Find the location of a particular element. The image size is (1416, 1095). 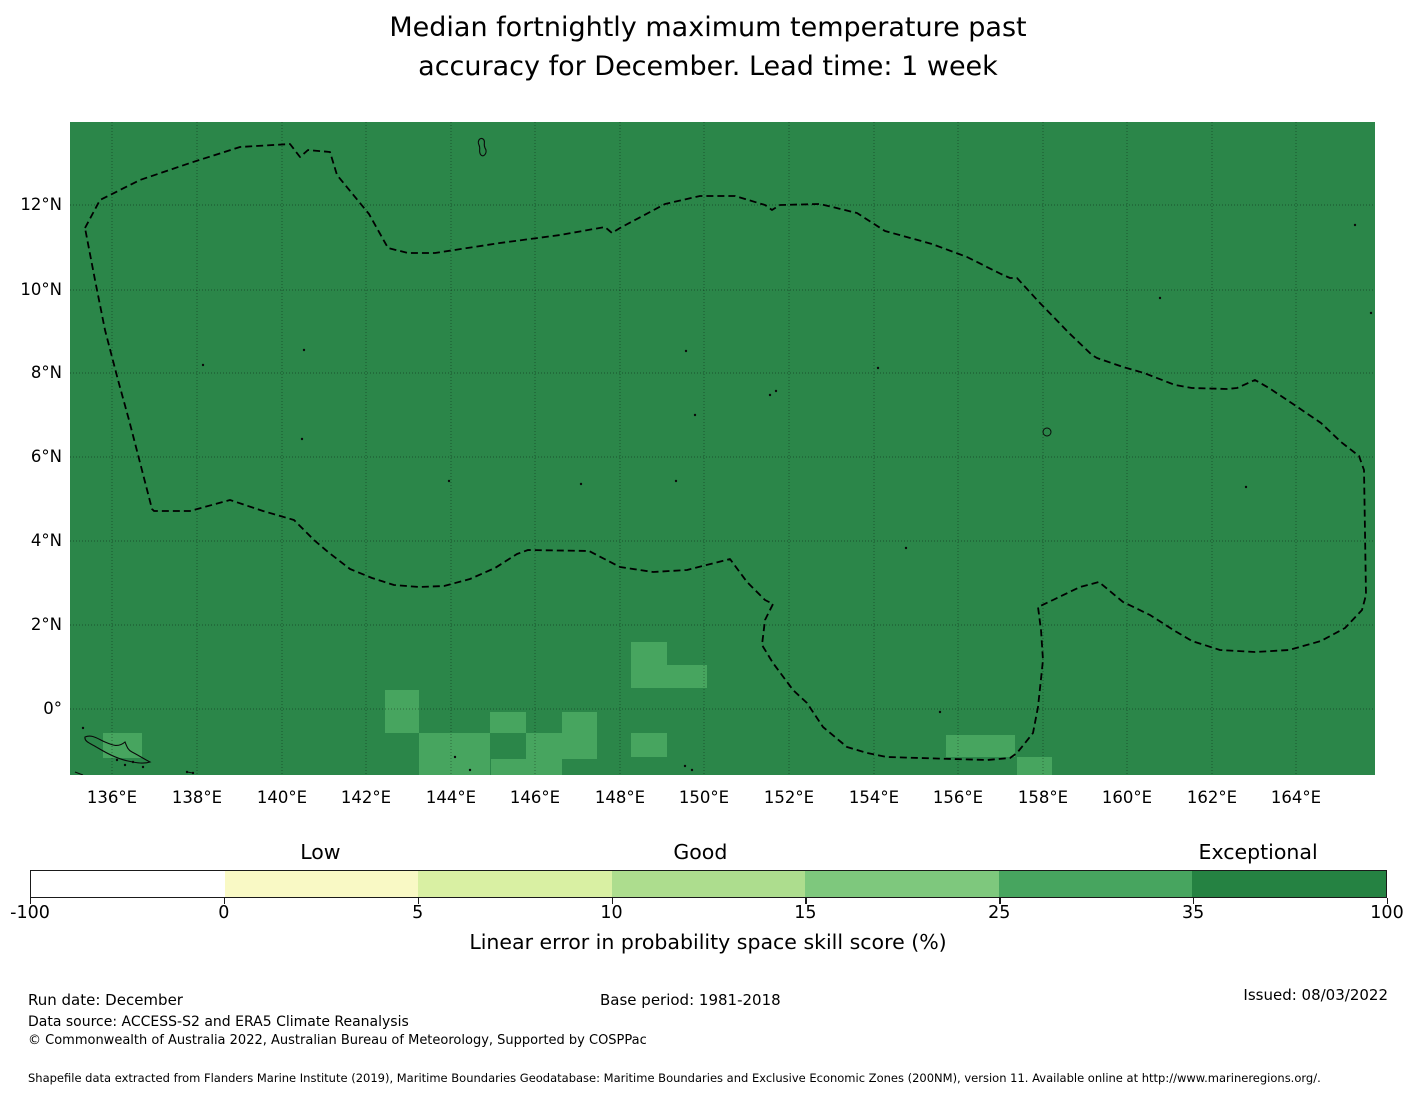

x-tick-label: 164°E is located at coordinates (1296, 797).